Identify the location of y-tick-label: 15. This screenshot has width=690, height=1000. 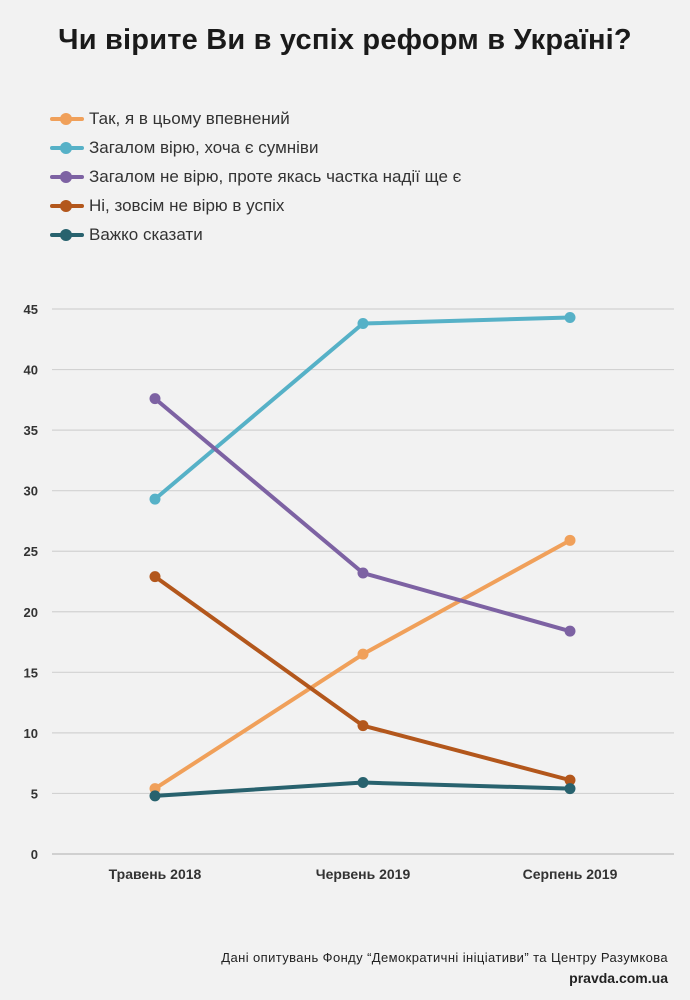
(31, 672).